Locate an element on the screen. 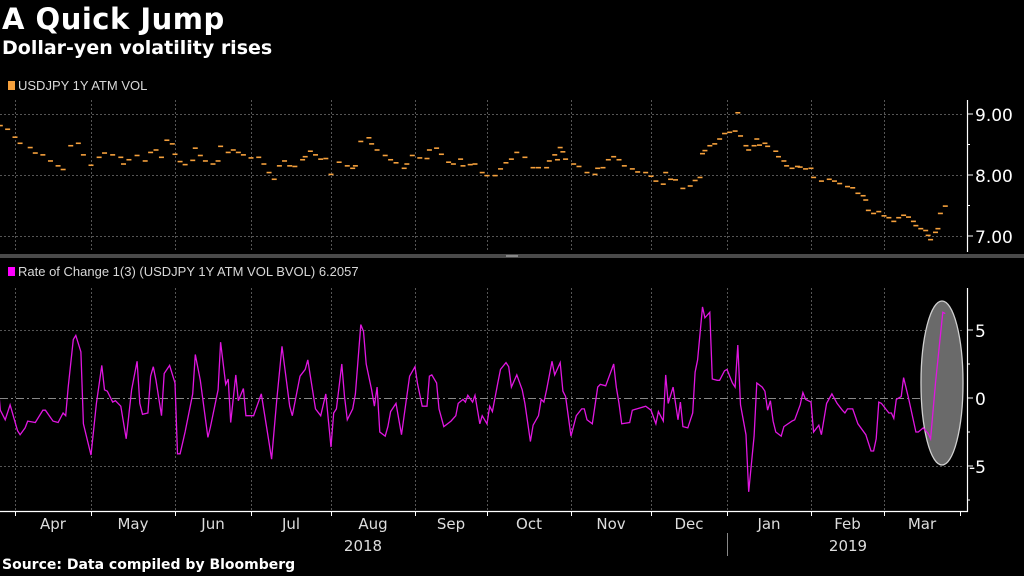 This screenshot has height=576, width=1024. x-tick-label: Jan is located at coordinates (768, 524).